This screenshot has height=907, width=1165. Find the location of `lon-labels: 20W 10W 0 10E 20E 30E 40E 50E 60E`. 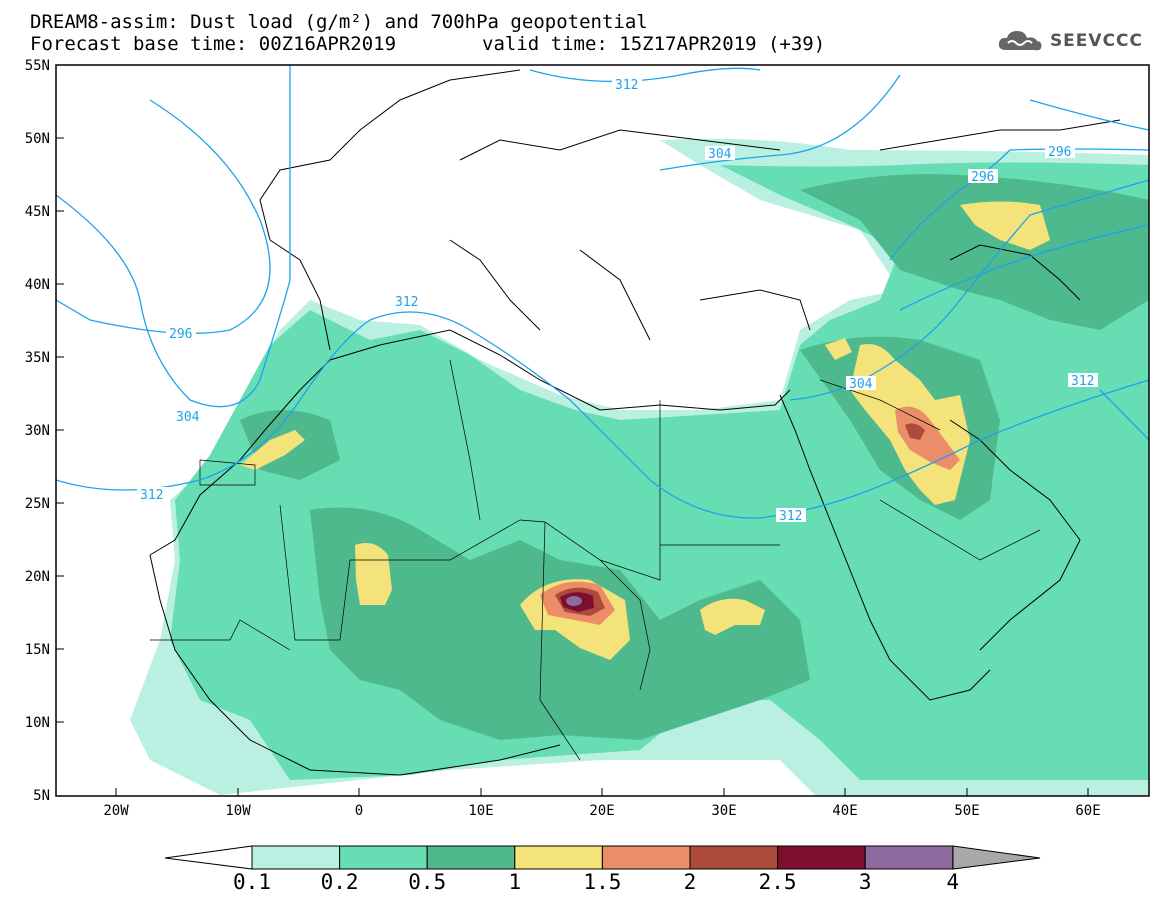

lon-labels: 20W 10W 0 10E 20E 30E 40E 50E 60E is located at coordinates (601, 811).